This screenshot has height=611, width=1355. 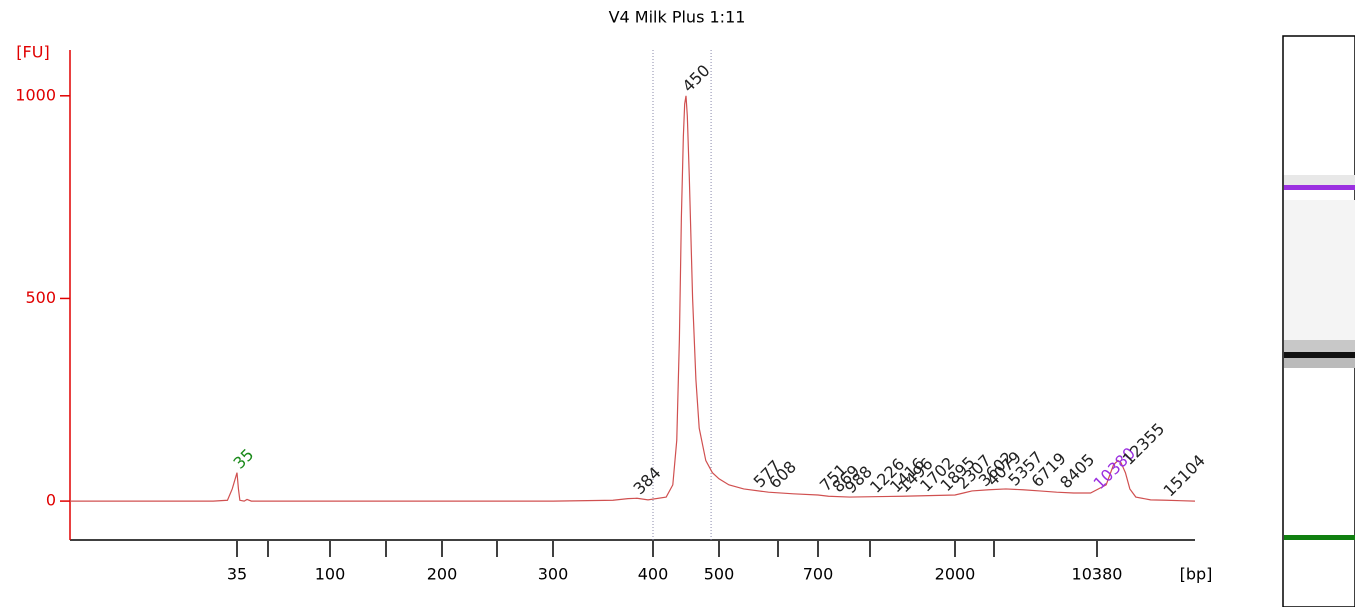 I want to click on x-tick-label: 35, so click(x=237, y=574).